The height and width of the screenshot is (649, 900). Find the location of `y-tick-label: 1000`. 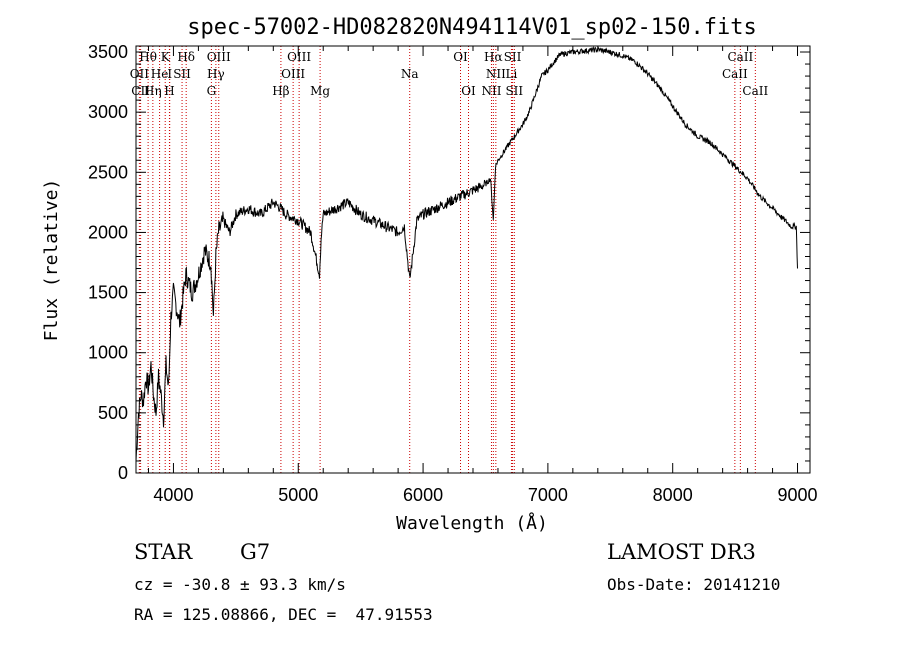

y-tick-label: 1000 is located at coordinates (108, 353).